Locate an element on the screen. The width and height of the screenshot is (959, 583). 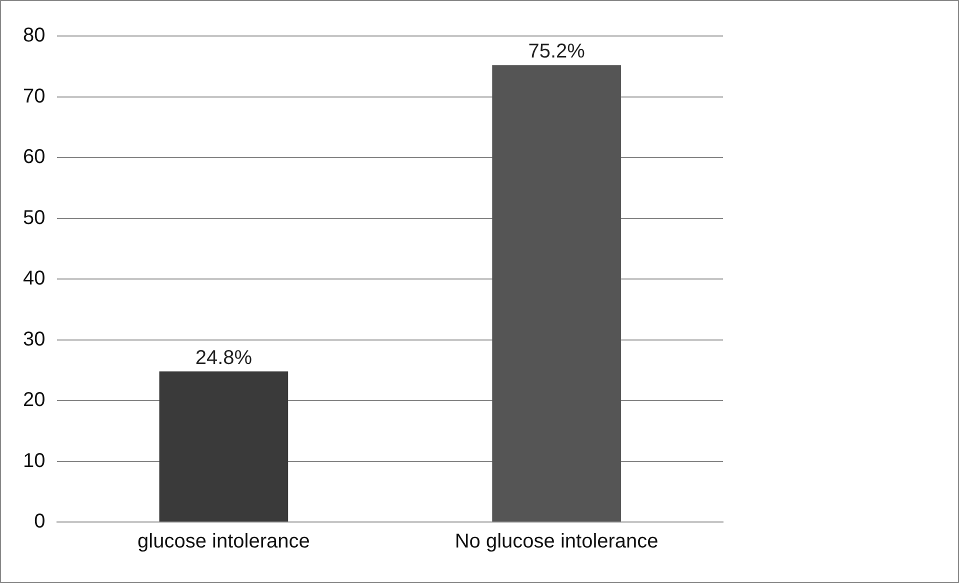
y-tick-label: 10 is located at coordinates (34, 461).